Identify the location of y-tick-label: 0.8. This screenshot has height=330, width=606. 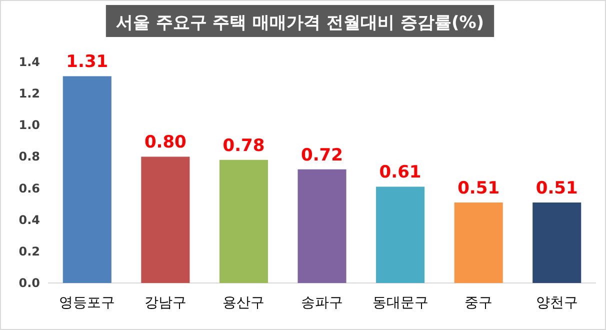
(29, 157).